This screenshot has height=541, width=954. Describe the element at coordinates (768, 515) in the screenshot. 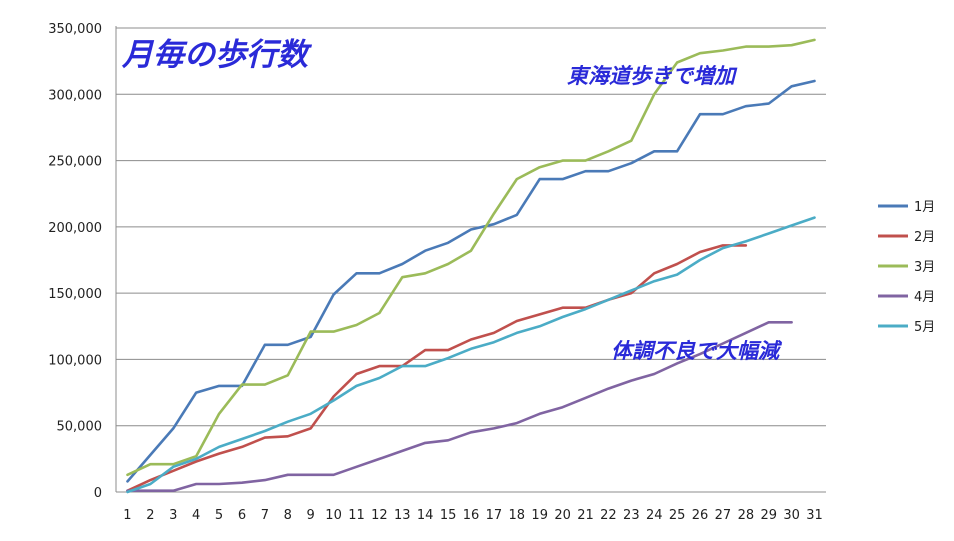

I see `x-tick-label: 29` at that location.